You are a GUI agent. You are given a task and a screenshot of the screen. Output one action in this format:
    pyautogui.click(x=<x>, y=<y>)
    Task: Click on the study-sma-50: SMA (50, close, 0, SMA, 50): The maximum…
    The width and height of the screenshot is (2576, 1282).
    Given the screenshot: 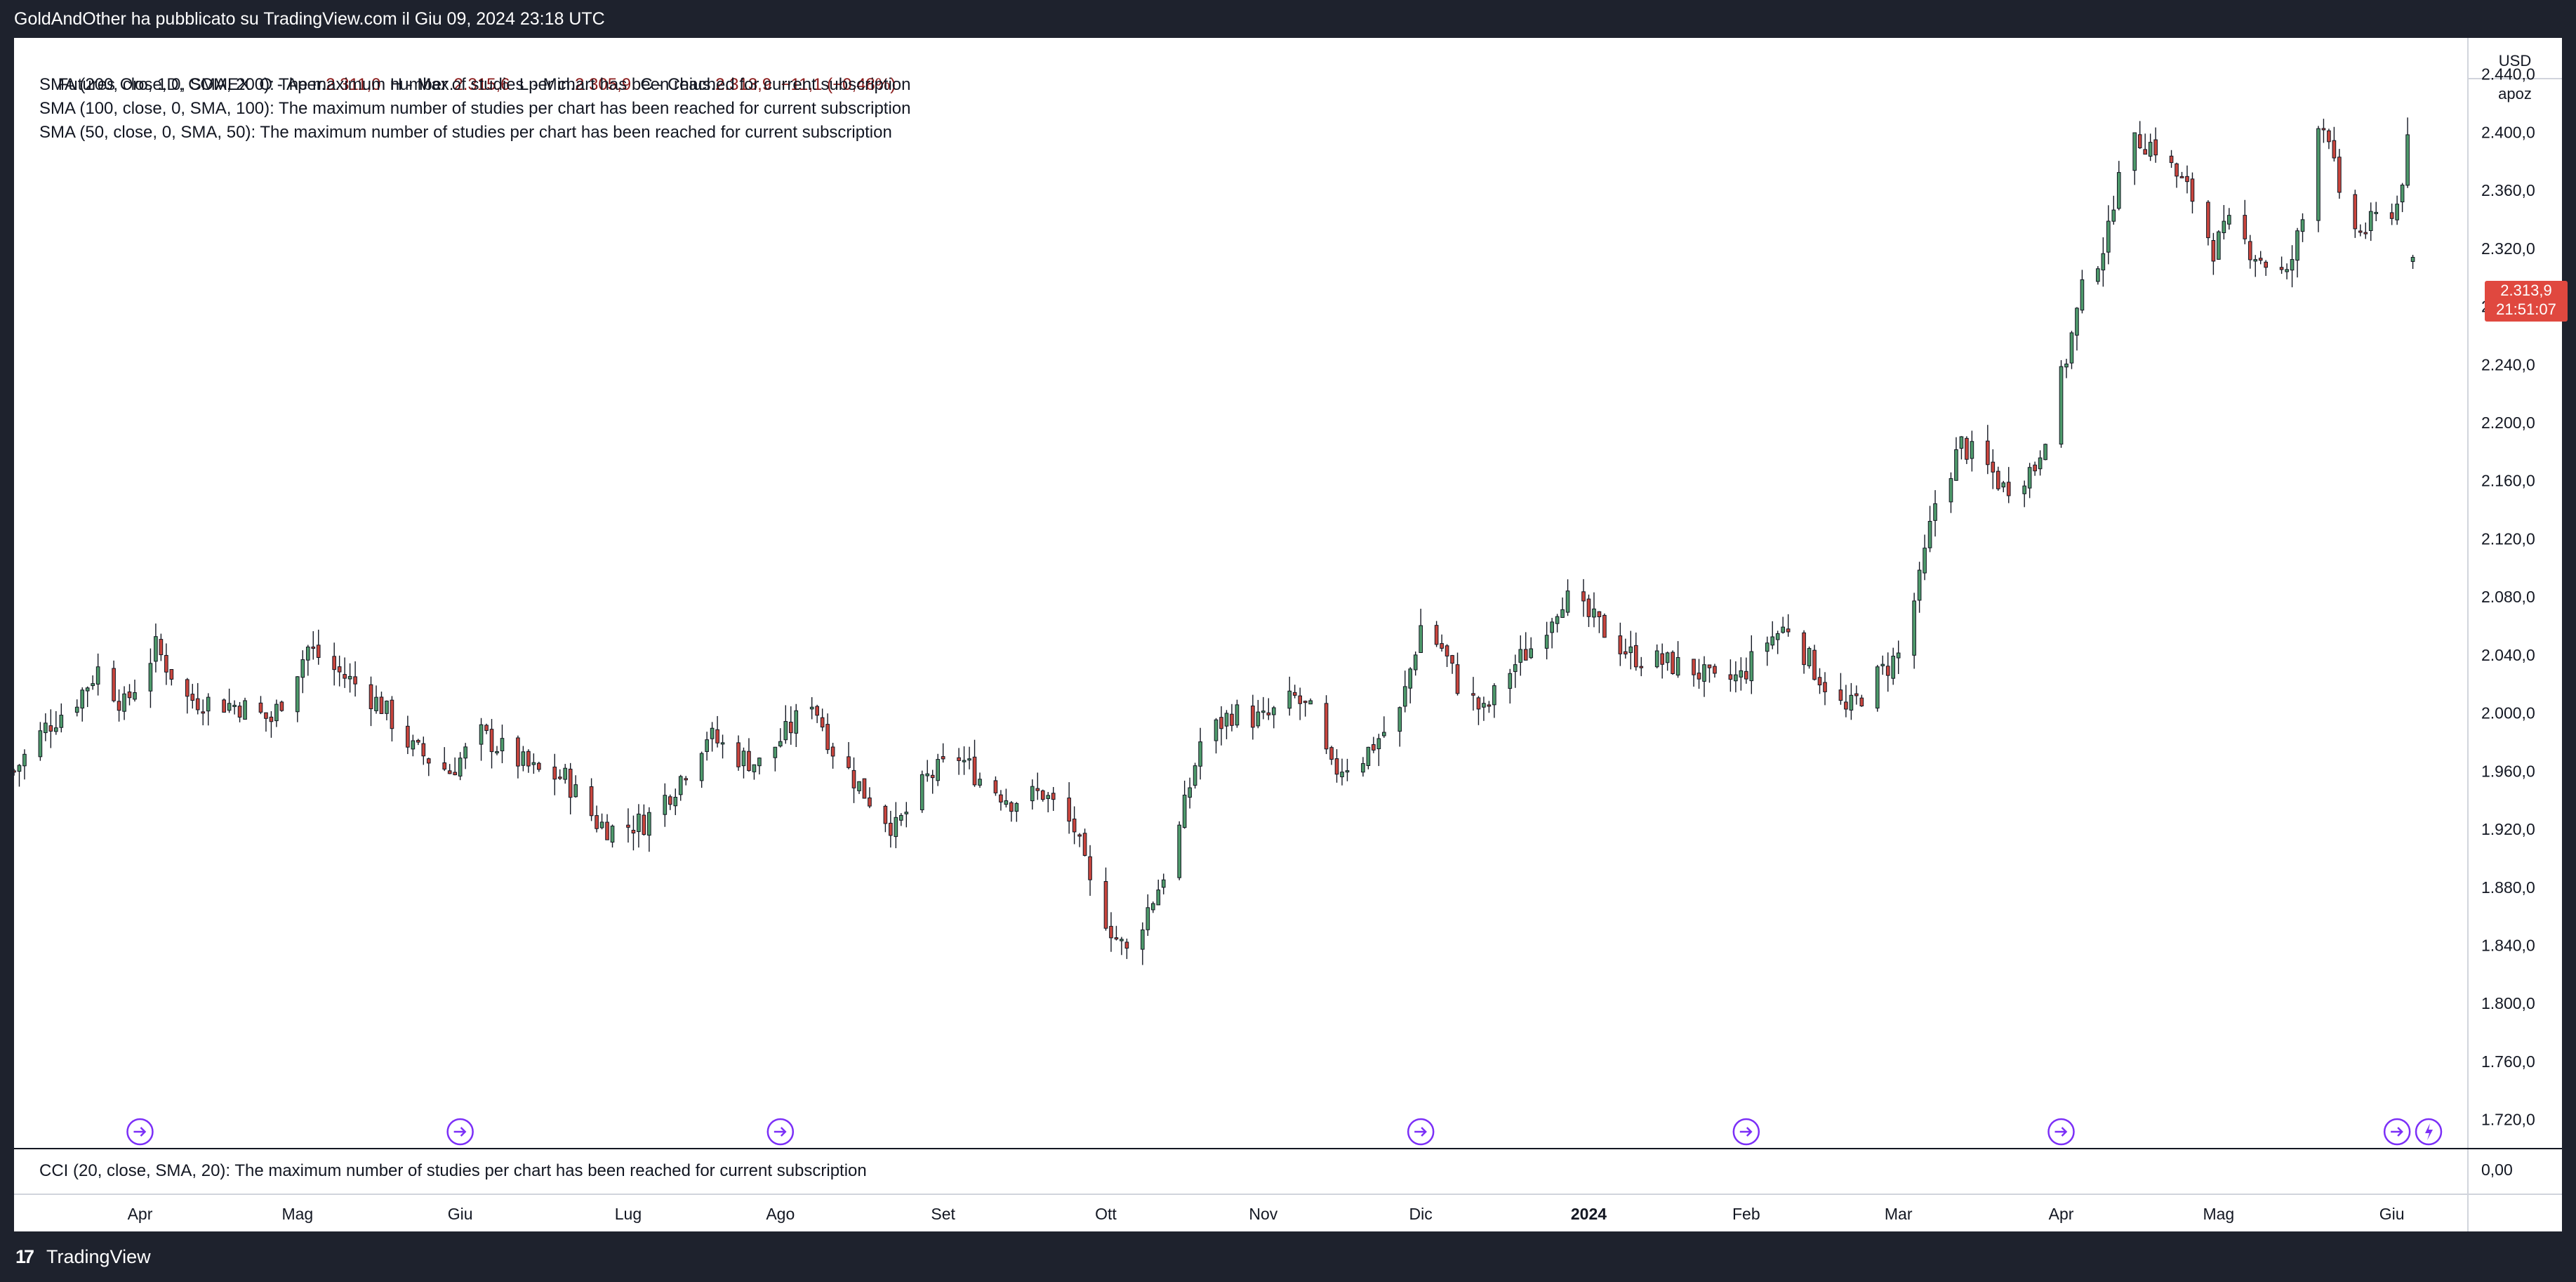 What is the action you would take?
    pyautogui.click(x=466, y=132)
    